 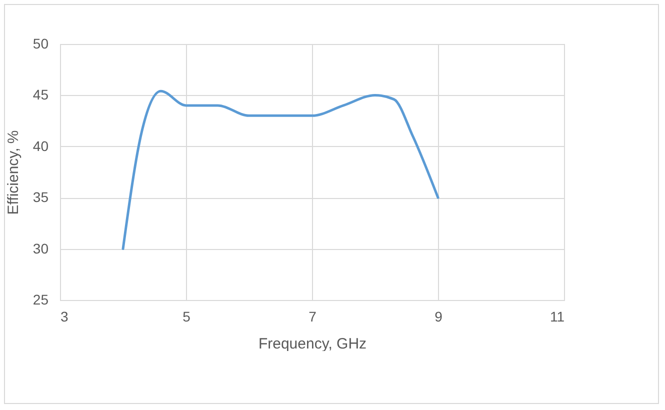 What do you see at coordinates (64, 316) in the screenshot?
I see `x-tick-label: 3` at bounding box center [64, 316].